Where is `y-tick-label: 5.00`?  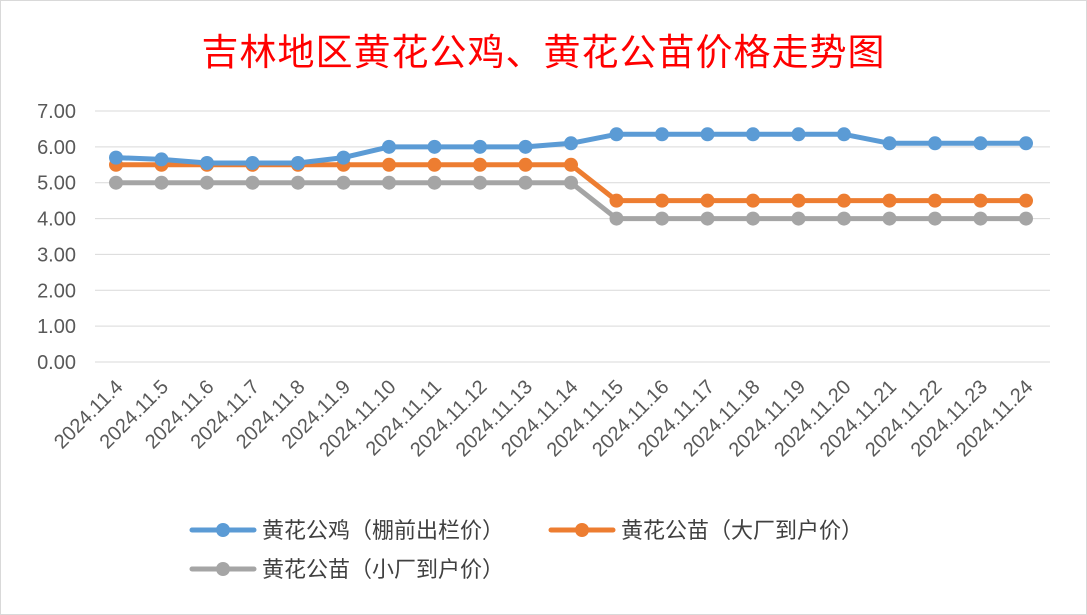 y-tick-label: 5.00 is located at coordinates (56, 184).